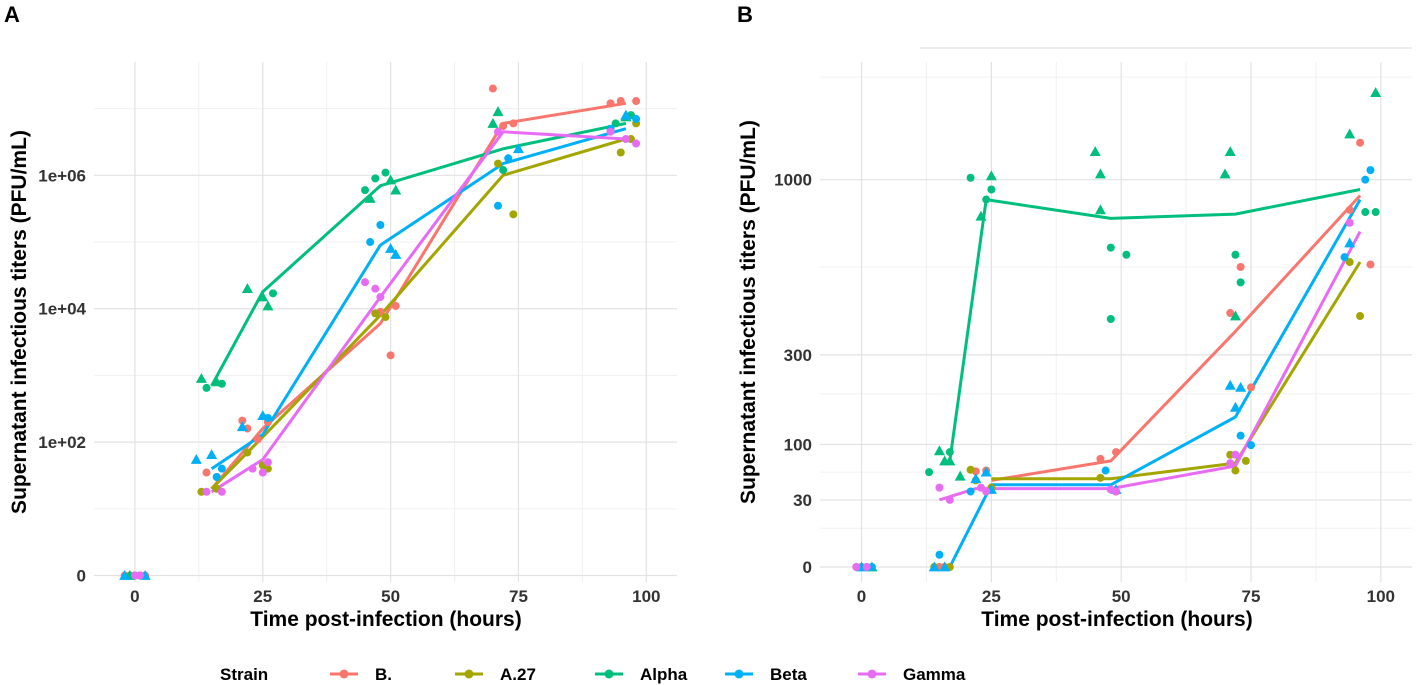 The width and height of the screenshot is (1417, 685). What do you see at coordinates (12, 14) in the screenshot?
I see `panel-label-a: A` at bounding box center [12, 14].